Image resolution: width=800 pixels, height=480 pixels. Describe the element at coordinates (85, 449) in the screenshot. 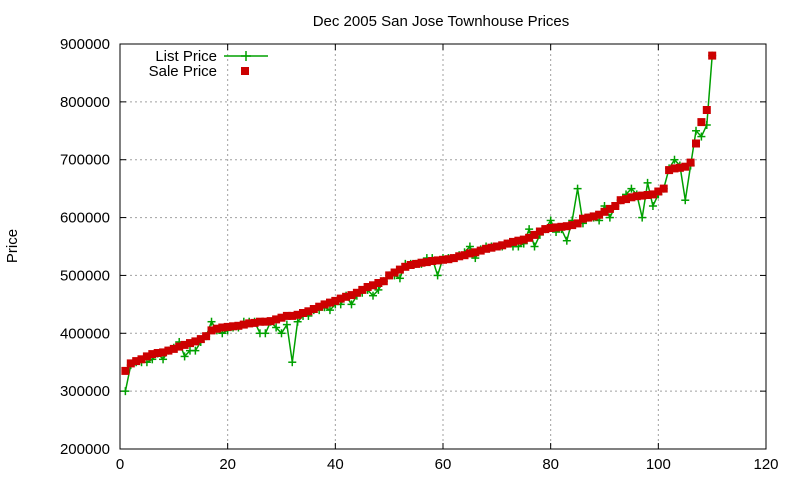

I see `y-tick-label: 200000` at that location.